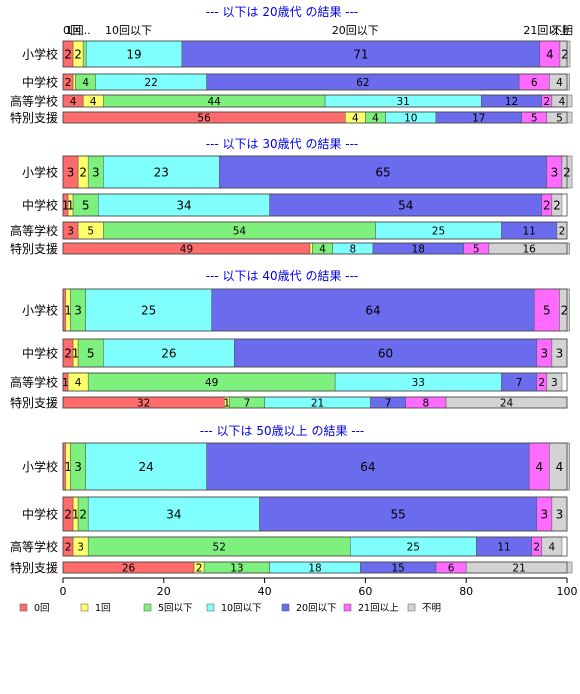 This screenshot has height=694, width=580. What do you see at coordinates (478, 118) in the screenshot?
I see `data-label: 17` at bounding box center [478, 118].